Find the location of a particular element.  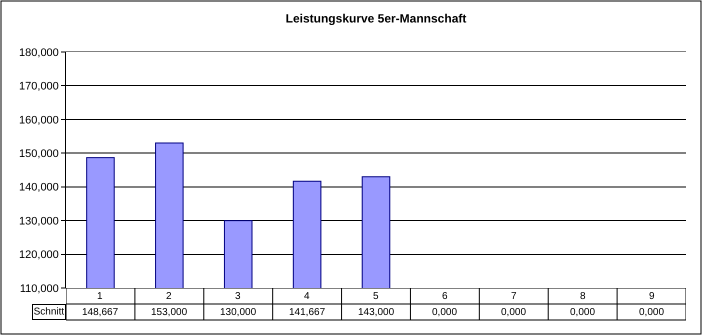

x-tick-label: 7 is located at coordinates (514, 296).